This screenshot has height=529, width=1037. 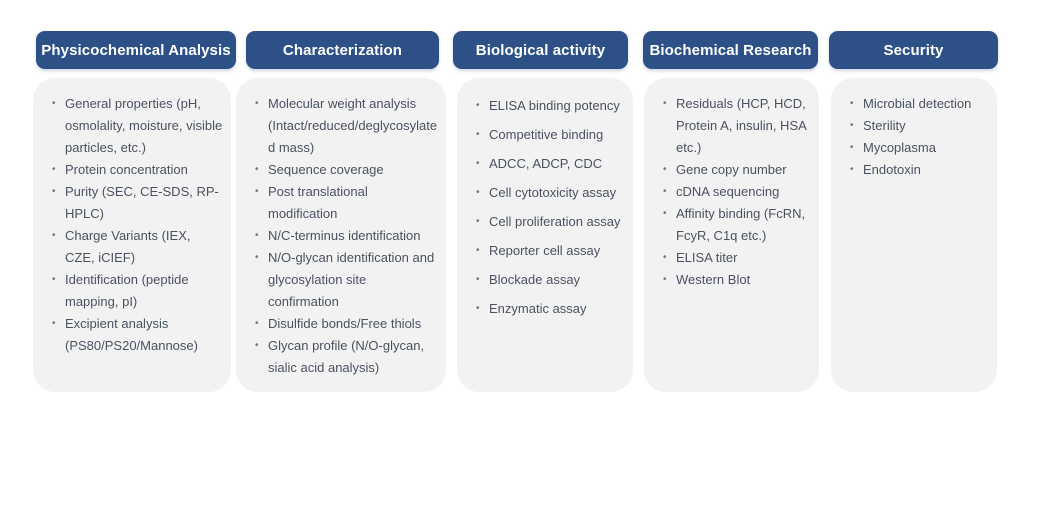 I want to click on list-item: • Western Blot, so click(x=737, y=280).